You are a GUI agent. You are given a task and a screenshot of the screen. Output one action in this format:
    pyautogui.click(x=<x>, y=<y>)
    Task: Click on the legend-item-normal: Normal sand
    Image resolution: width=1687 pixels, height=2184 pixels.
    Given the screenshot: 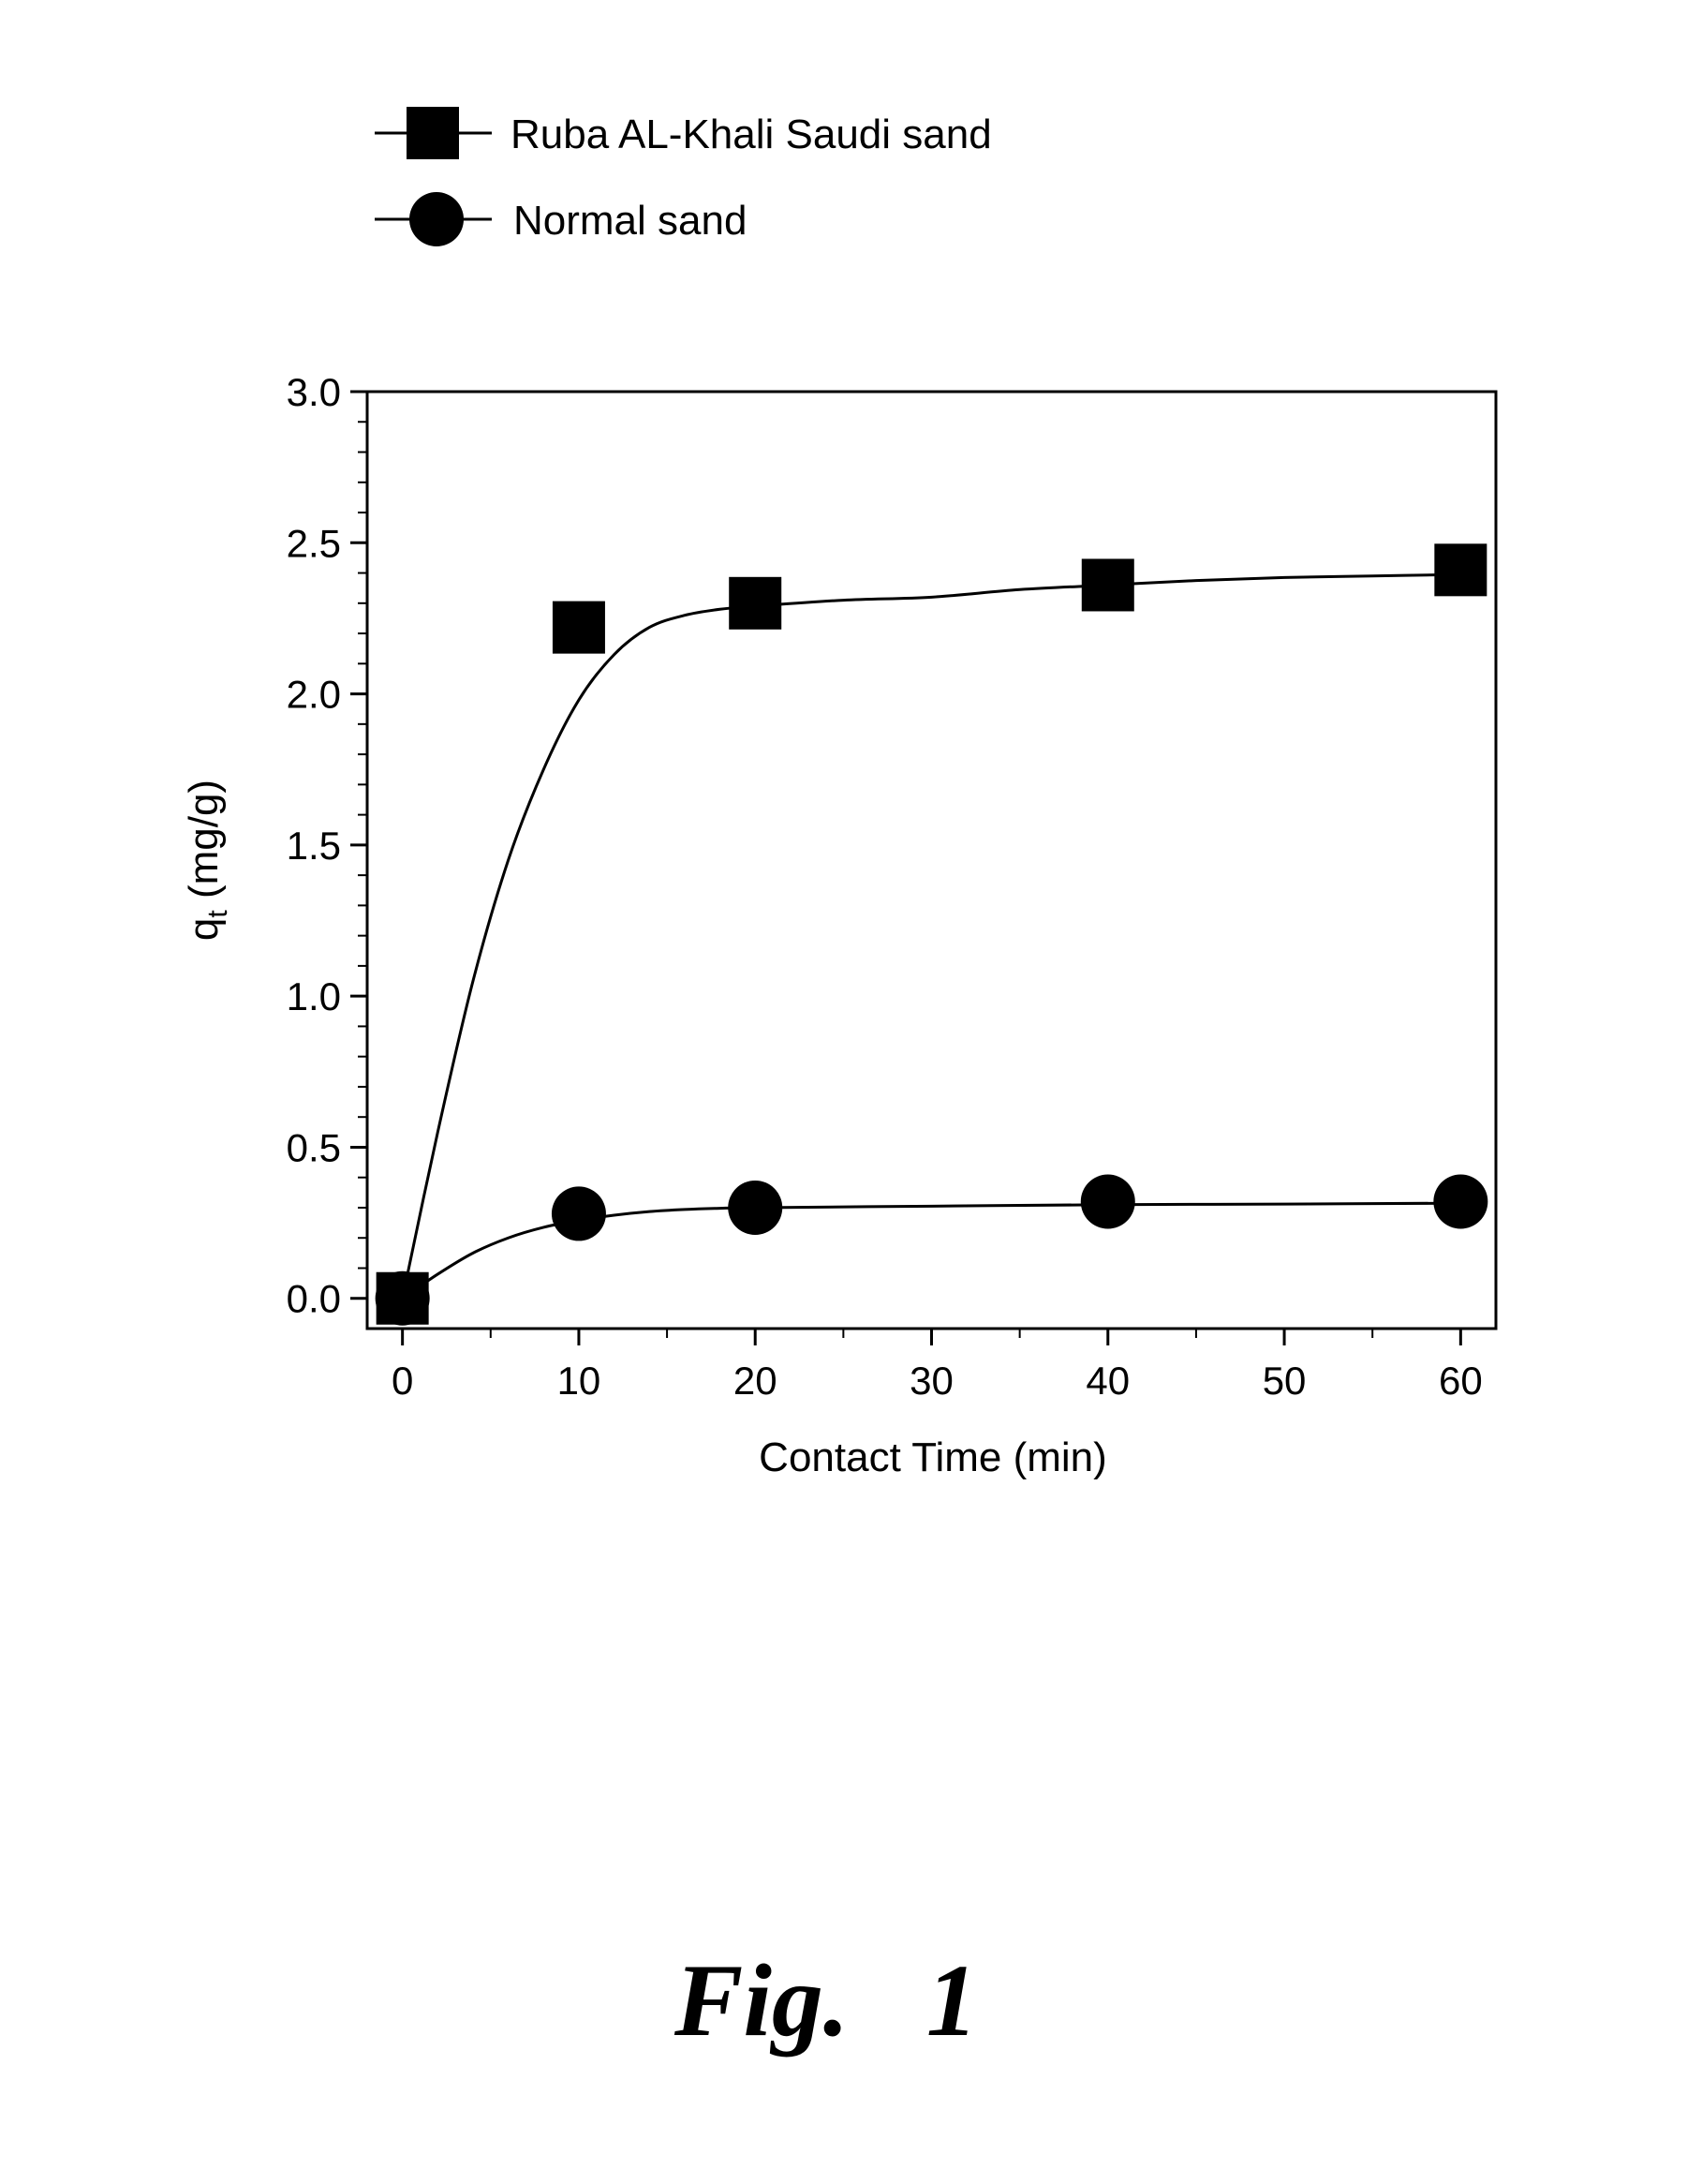 What is the action you would take?
    pyautogui.click(x=561, y=219)
    